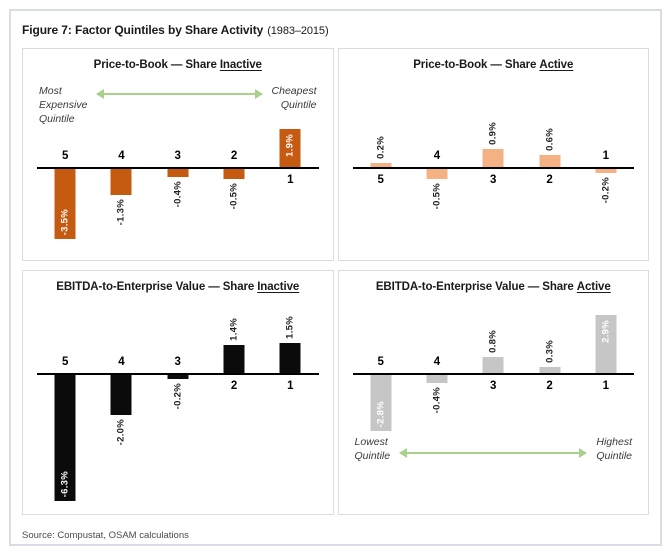 The height and width of the screenshot is (560, 670). What do you see at coordinates (381, 413) in the screenshot?
I see `bar-value-label: -2.8%` at bounding box center [381, 413].